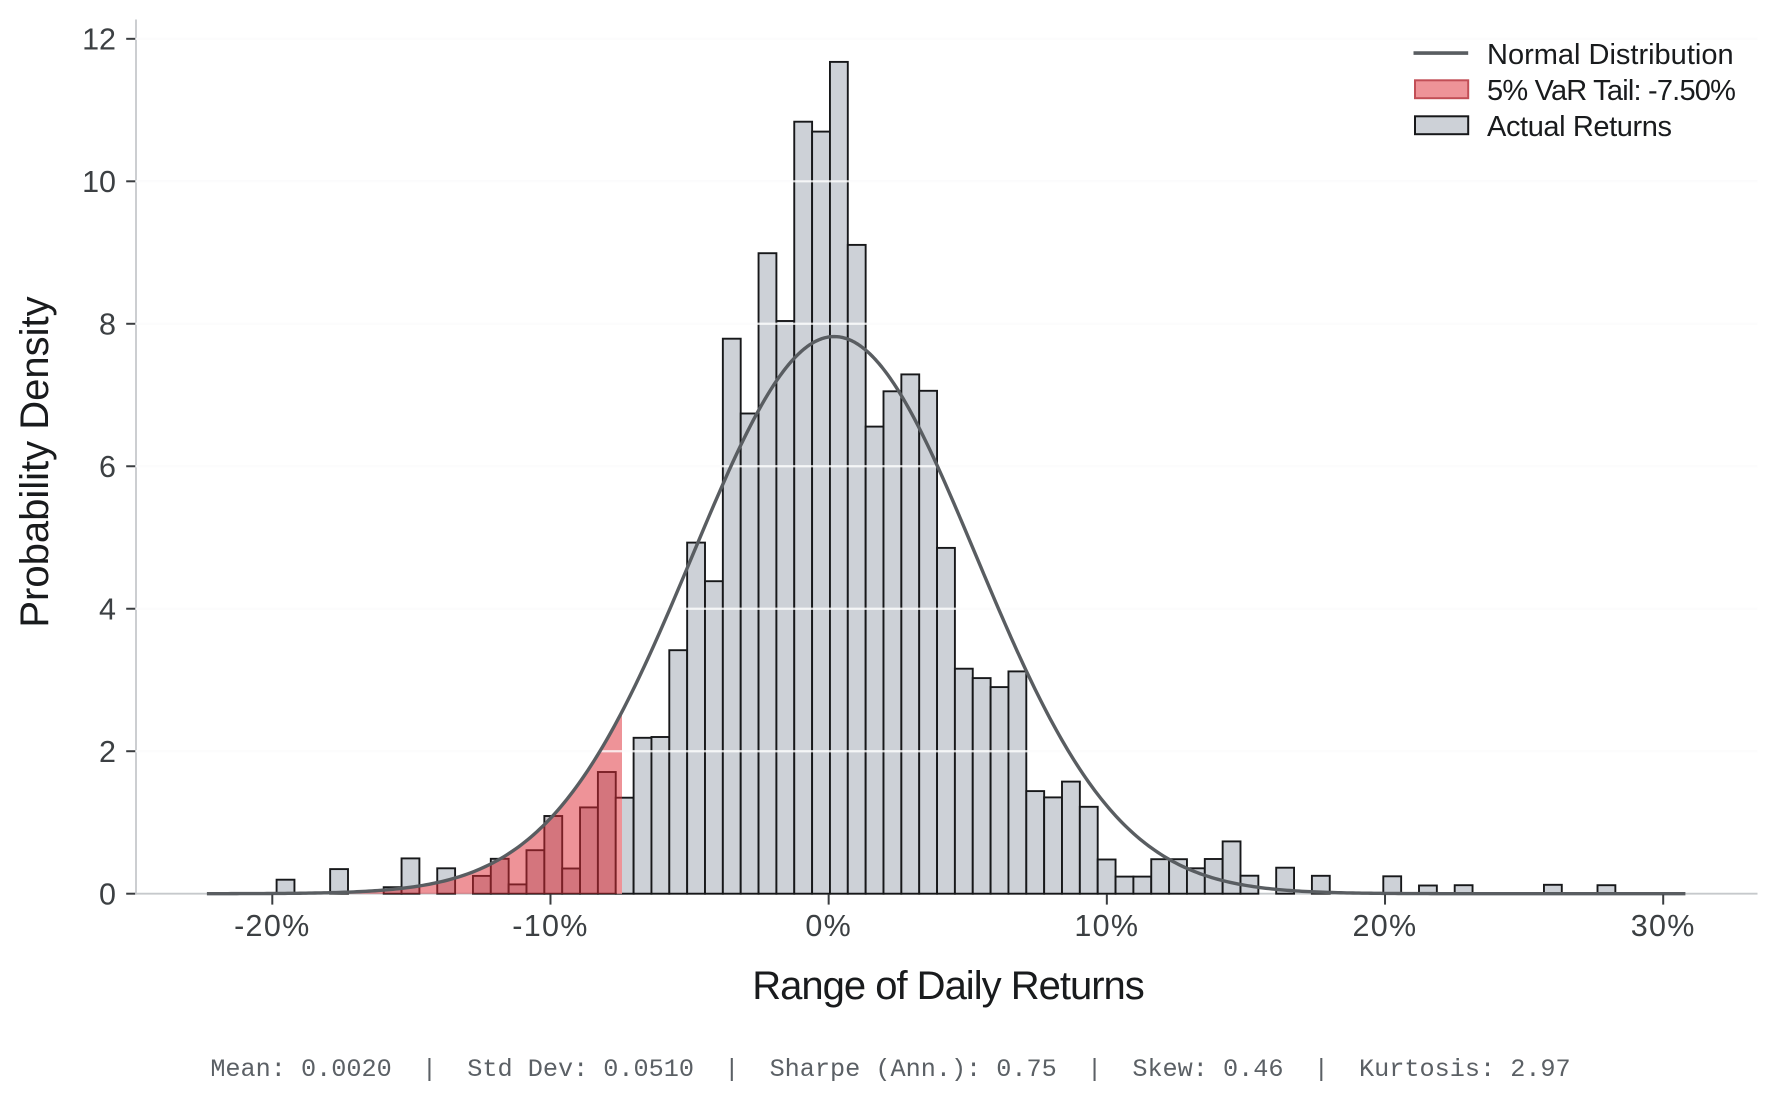  Describe the element at coordinates (99, 39) in the screenshot. I see `svg-text: 12` at that location.